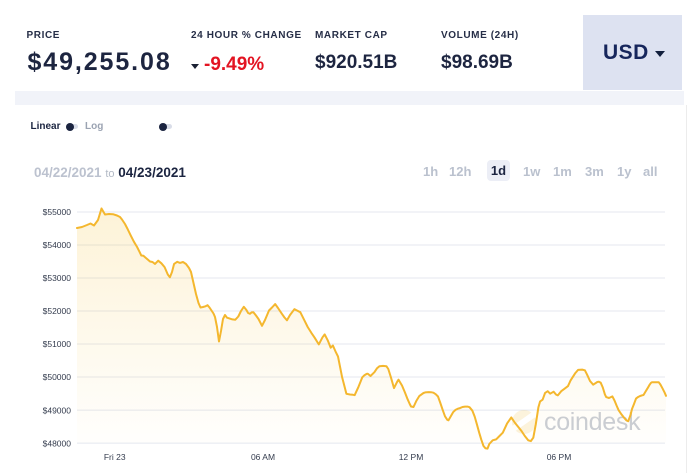 The width and height of the screenshot is (700, 473). What do you see at coordinates (57, 344) in the screenshot?
I see `svg-text: $51000` at bounding box center [57, 344].